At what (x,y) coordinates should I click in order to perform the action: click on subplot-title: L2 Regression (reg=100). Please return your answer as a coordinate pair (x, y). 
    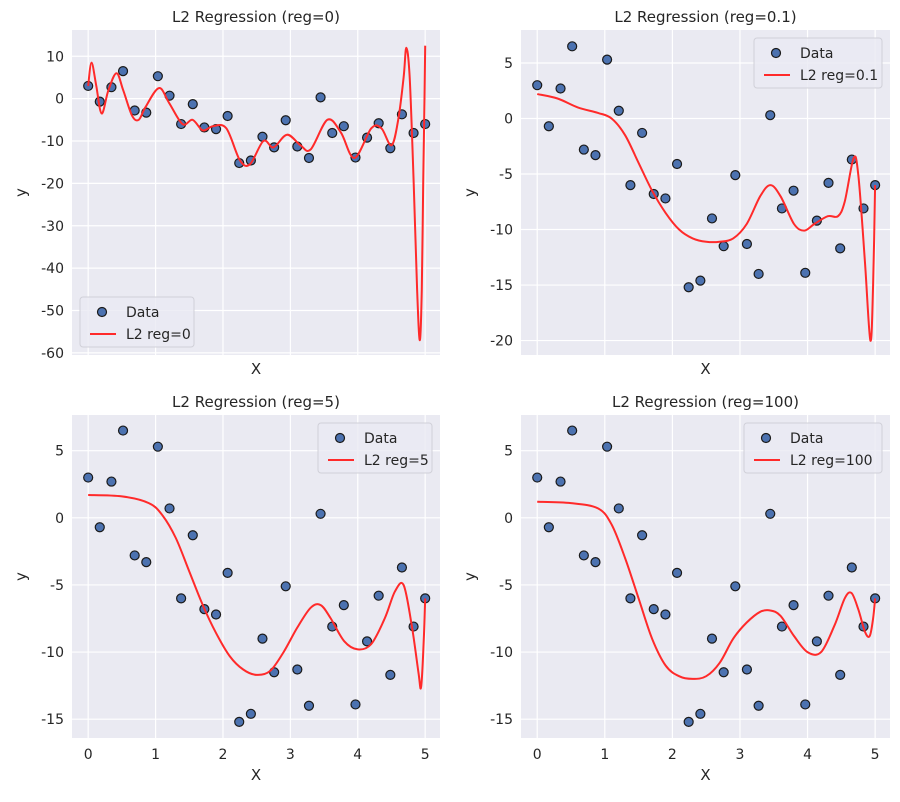
    Looking at the image, I should click on (705, 402).